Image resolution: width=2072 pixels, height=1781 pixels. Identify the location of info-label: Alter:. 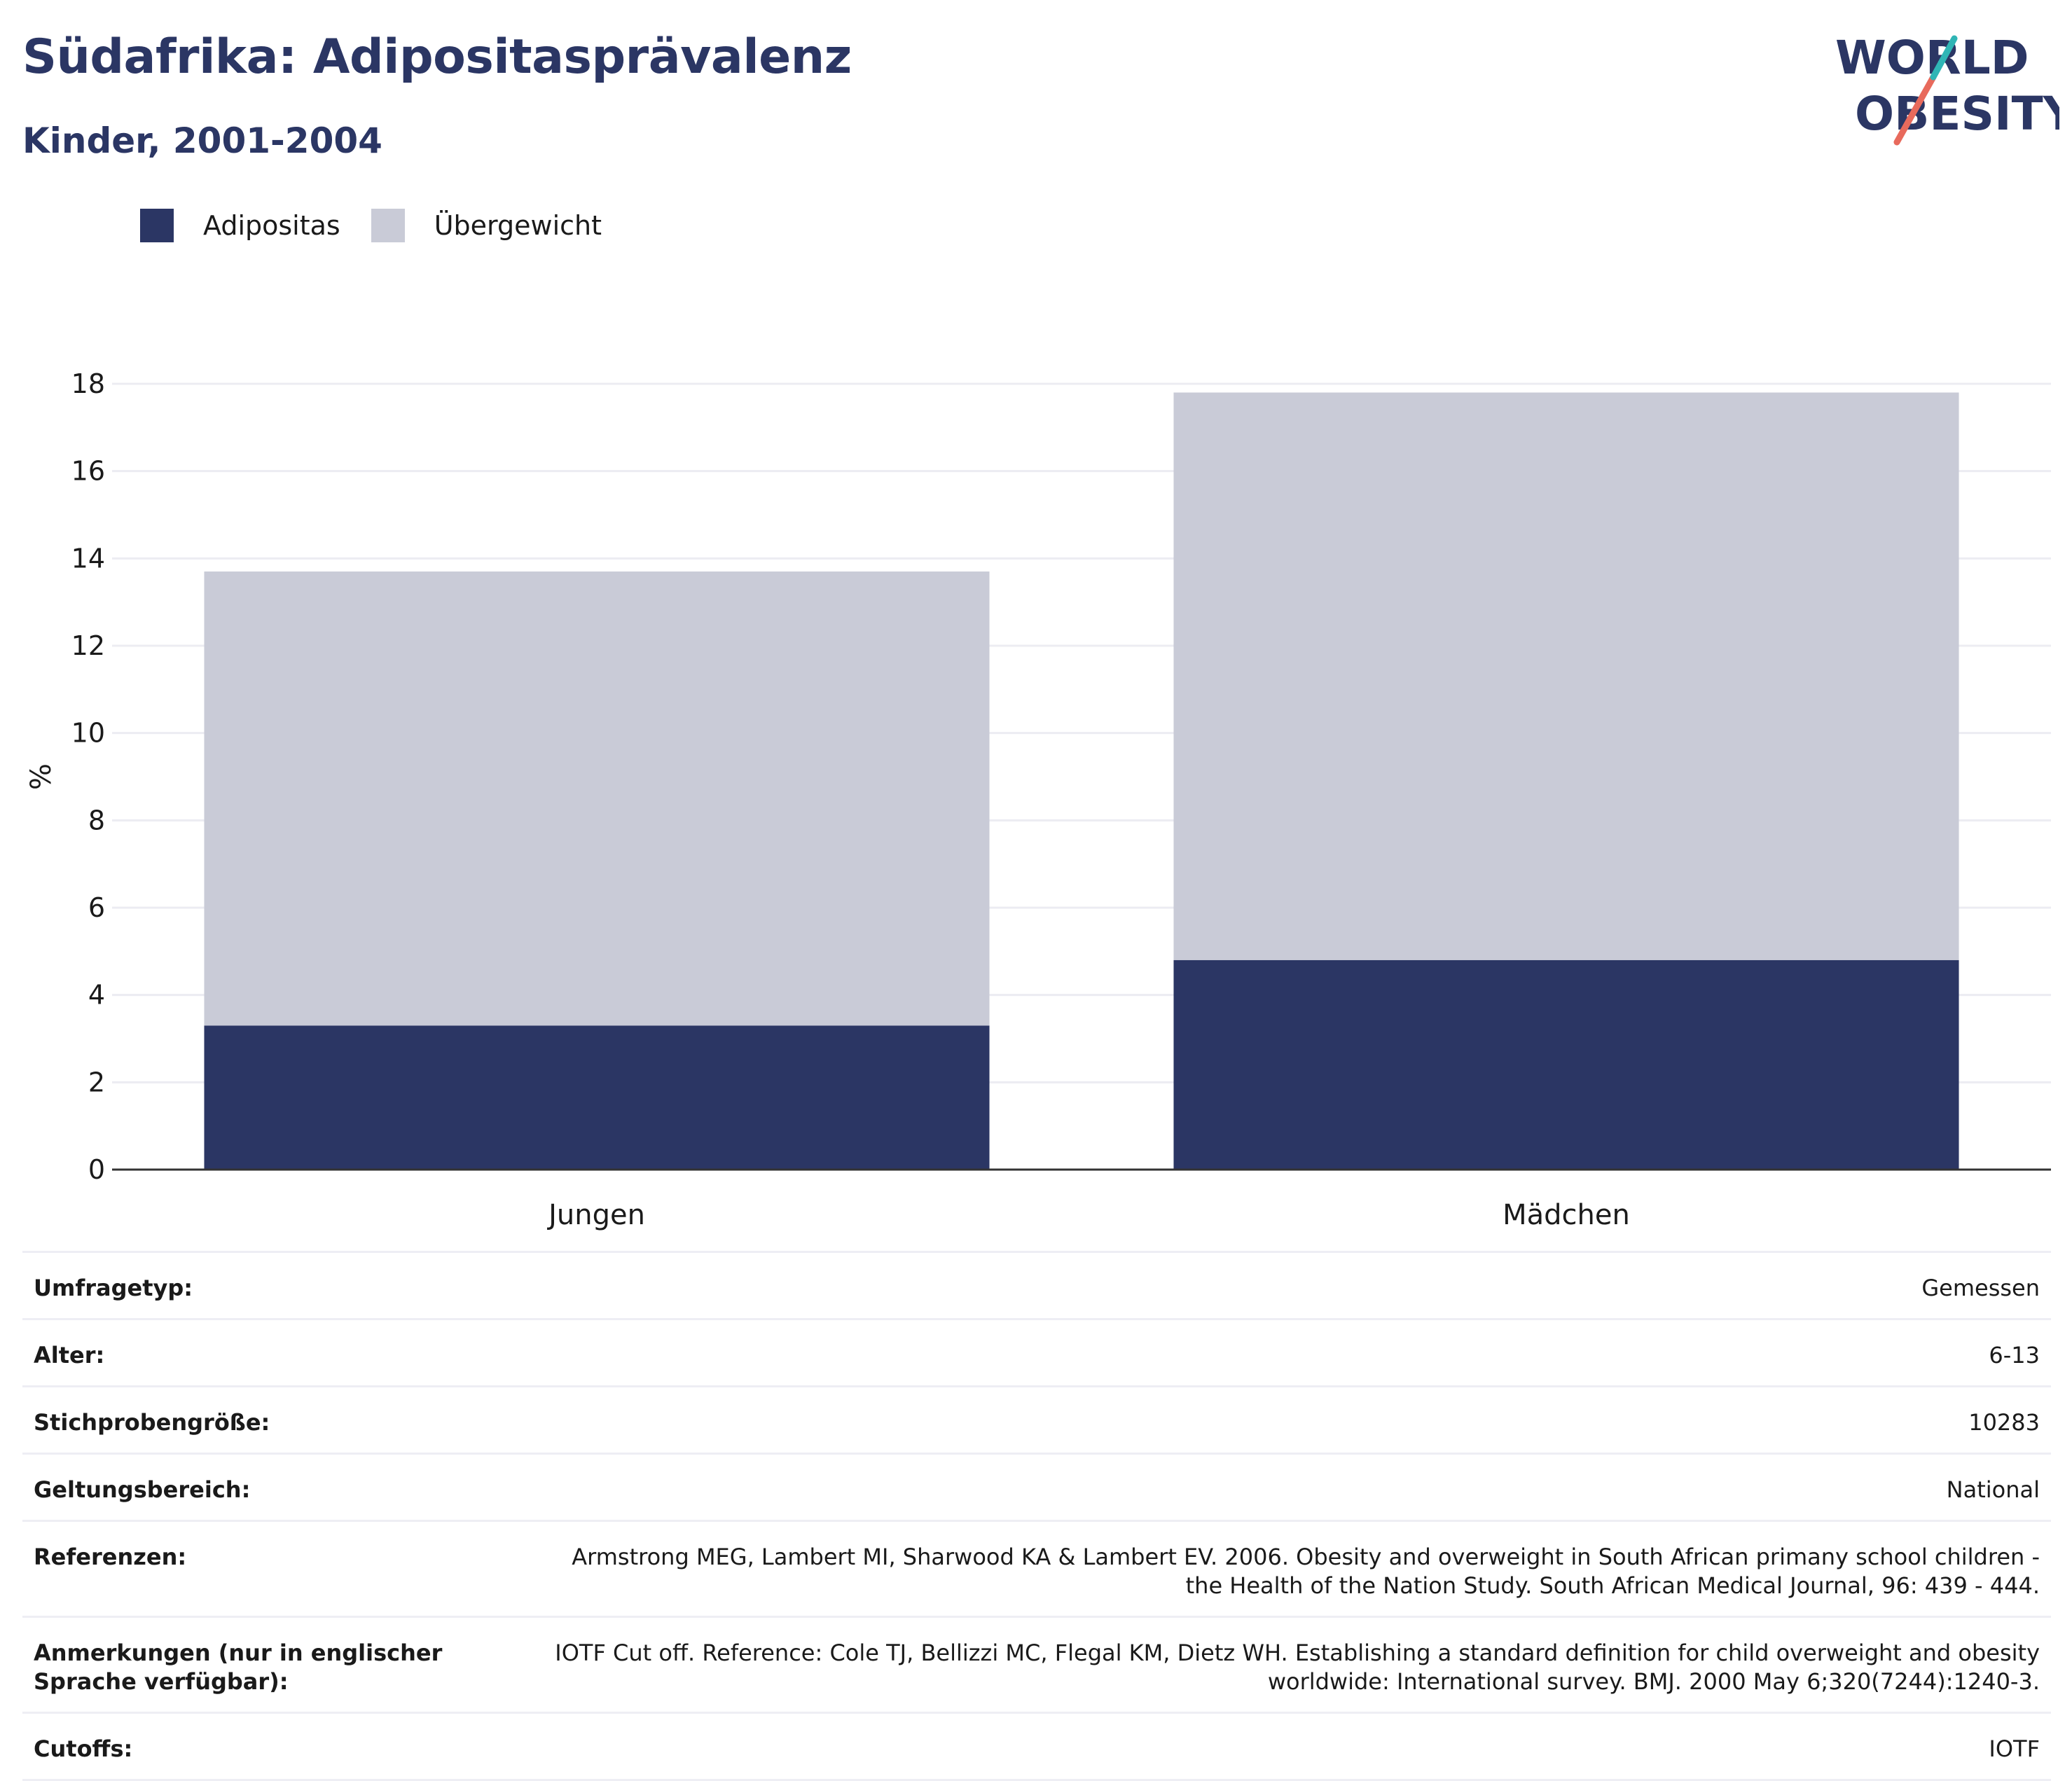
(279, 1352).